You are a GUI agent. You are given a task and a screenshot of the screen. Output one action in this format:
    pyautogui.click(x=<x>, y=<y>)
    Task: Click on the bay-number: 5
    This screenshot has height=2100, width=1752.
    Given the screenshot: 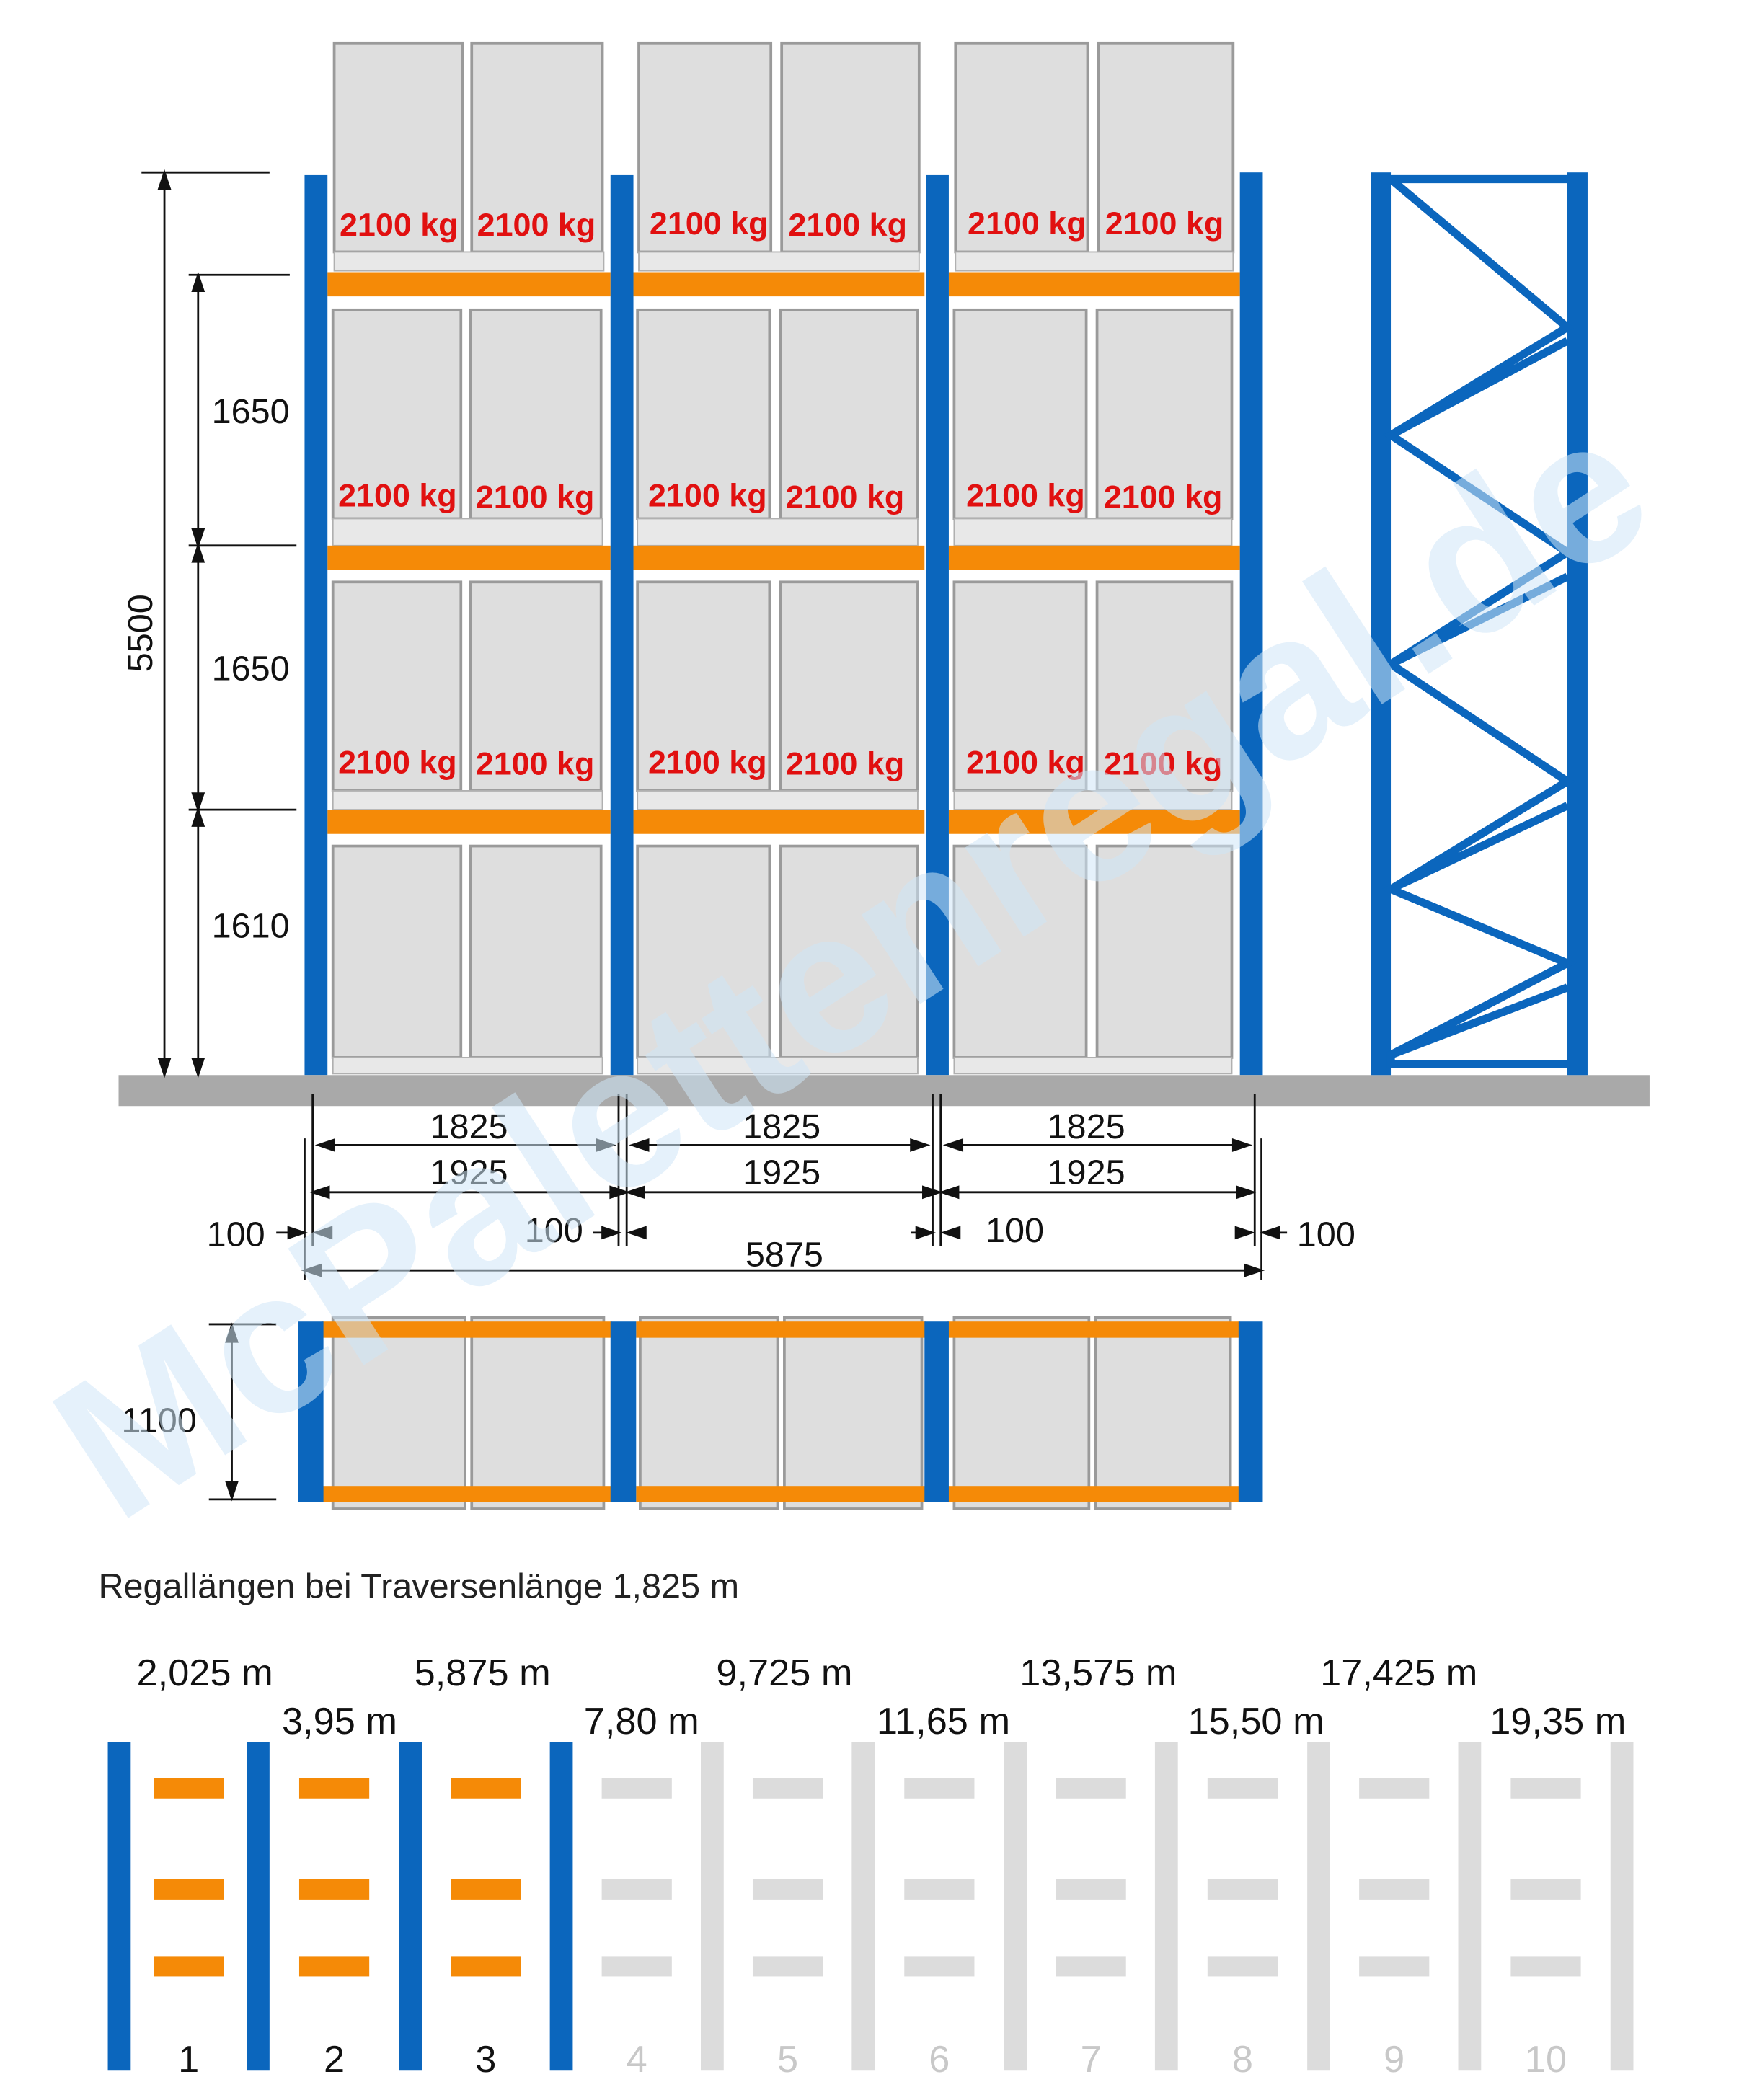 What is the action you would take?
    pyautogui.click(x=787, y=2060)
    